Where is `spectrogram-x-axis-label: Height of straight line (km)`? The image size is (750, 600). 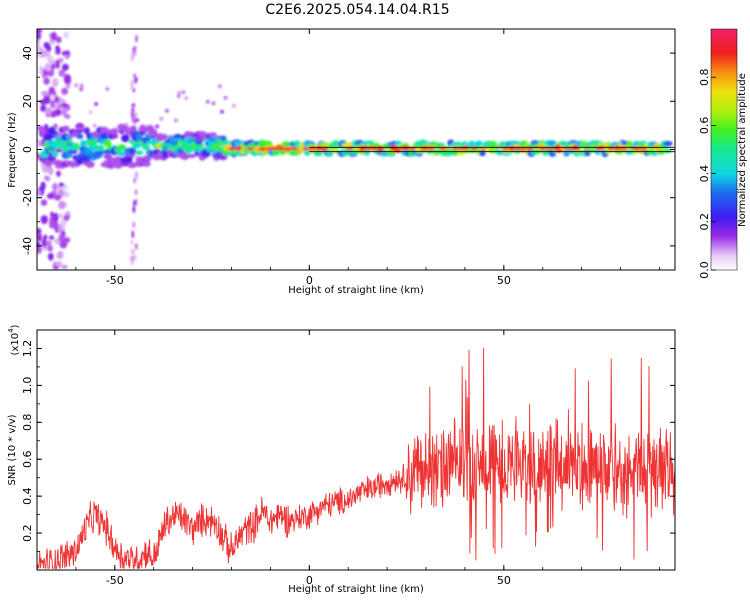
spectrogram-x-axis-label: Height of straight line (km) is located at coordinates (356, 290).